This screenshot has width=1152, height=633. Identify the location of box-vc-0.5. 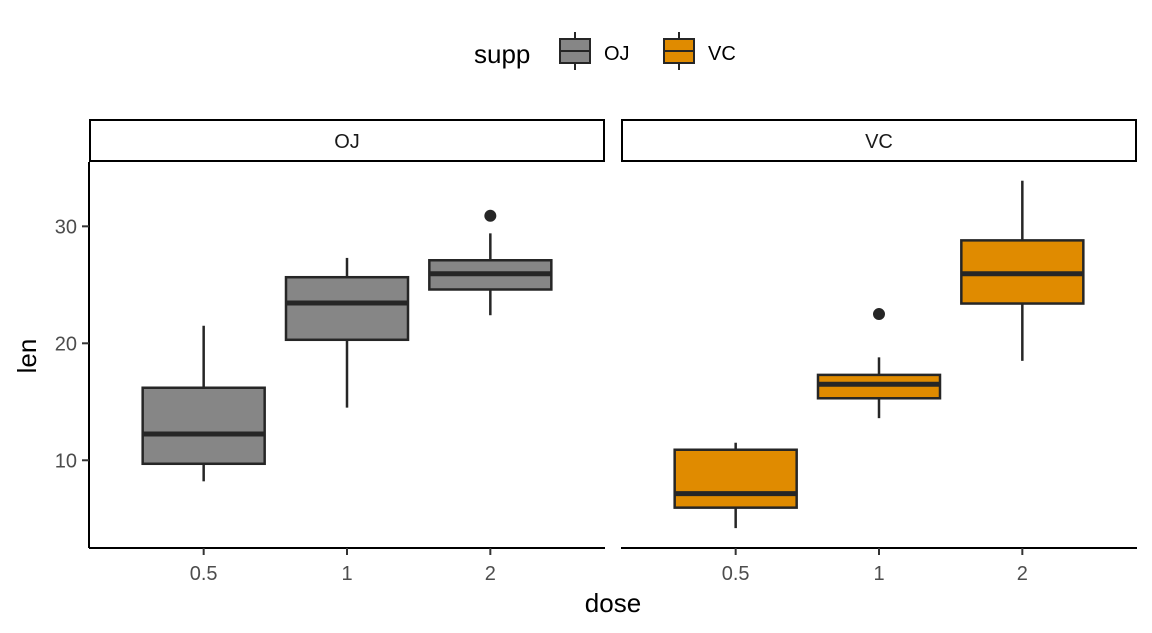
(735, 485).